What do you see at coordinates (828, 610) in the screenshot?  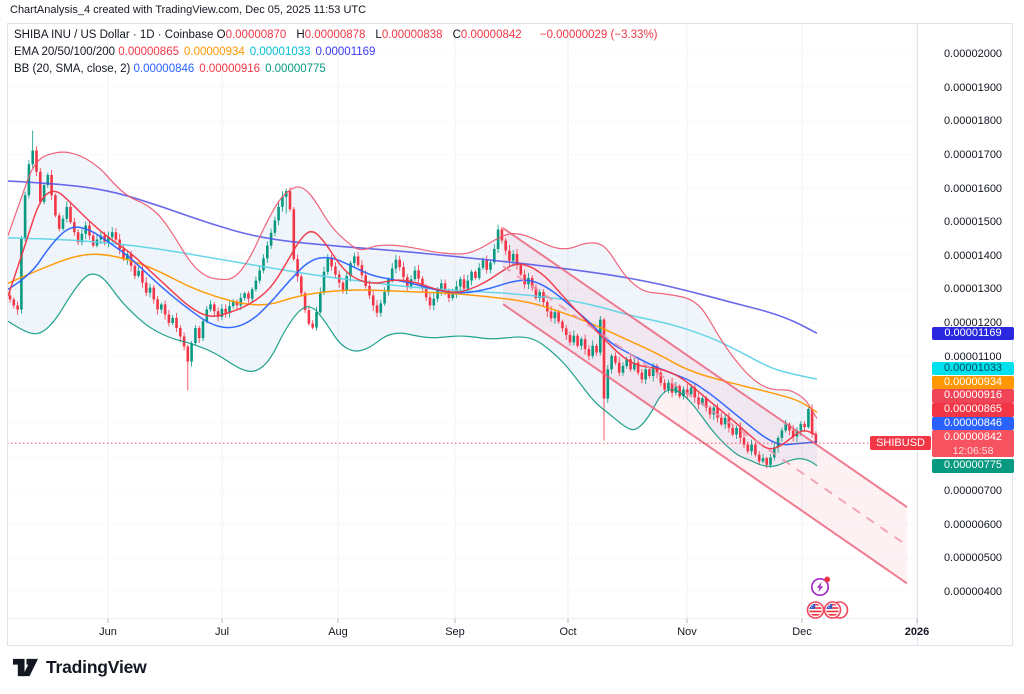 I see `us-economic-event-icon` at bounding box center [828, 610].